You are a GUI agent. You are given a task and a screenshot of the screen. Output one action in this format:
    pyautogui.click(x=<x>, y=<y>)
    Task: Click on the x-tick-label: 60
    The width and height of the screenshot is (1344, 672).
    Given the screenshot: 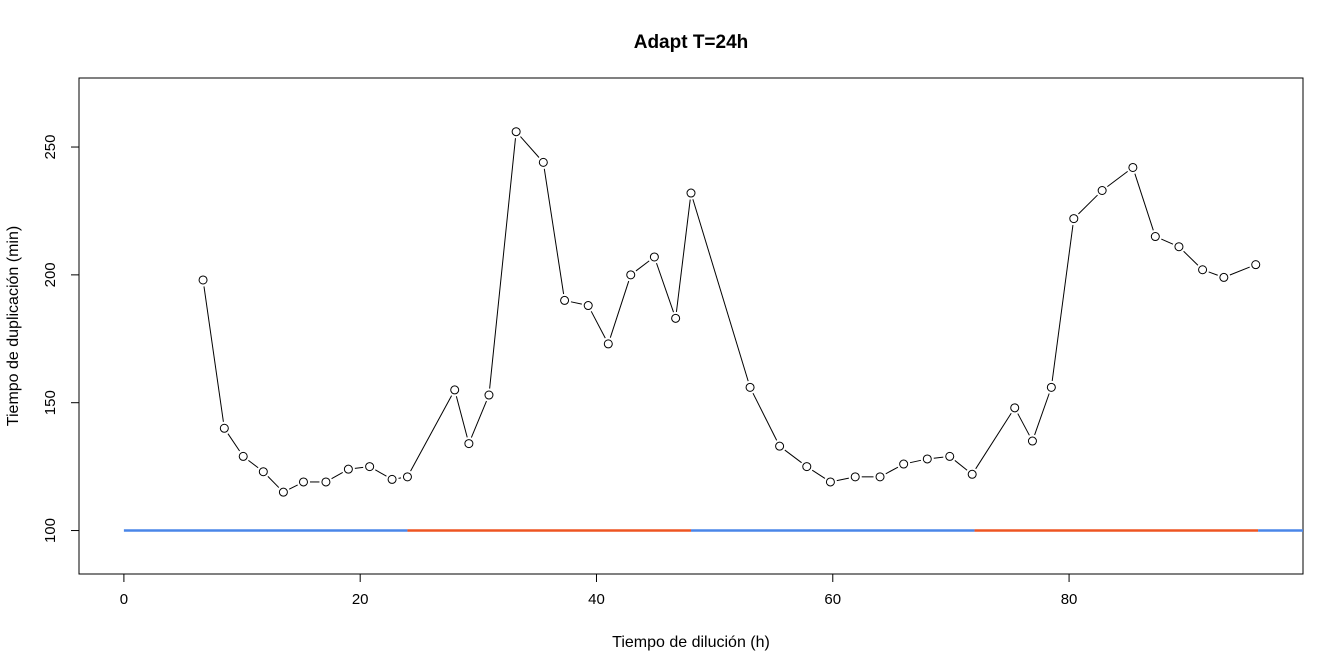 What is the action you would take?
    pyautogui.click(x=832, y=599)
    